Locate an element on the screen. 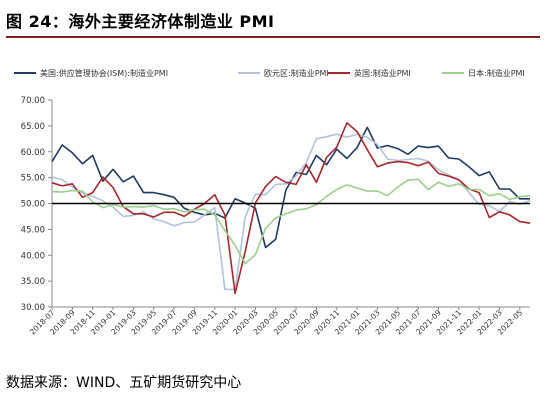  y-tick-label: 50.00 is located at coordinates (33, 205).